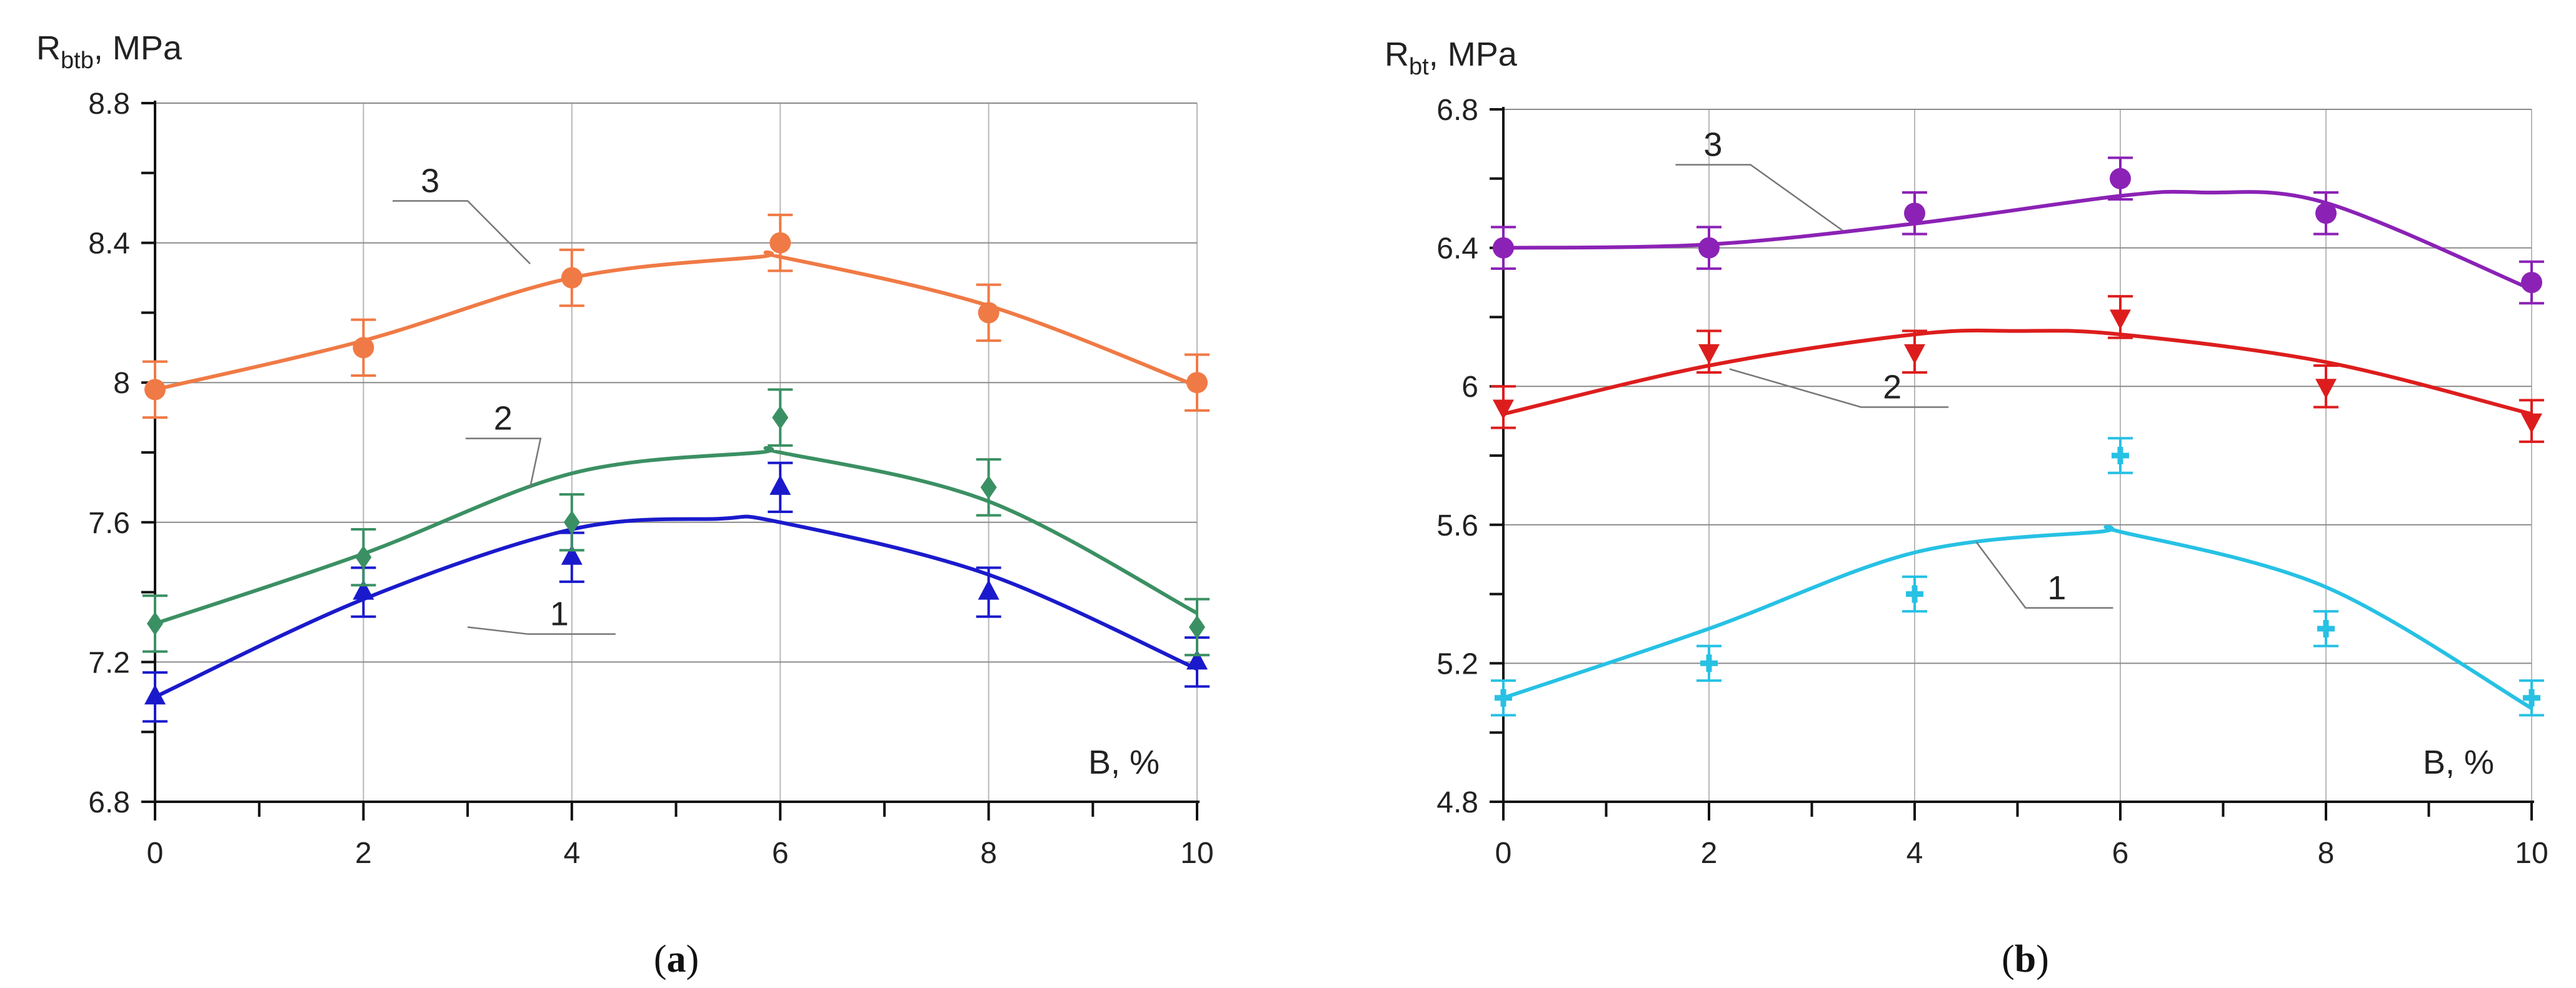 The height and width of the screenshot is (988, 2576). I want to click on x-tick-label-a: 2, so click(363, 853).